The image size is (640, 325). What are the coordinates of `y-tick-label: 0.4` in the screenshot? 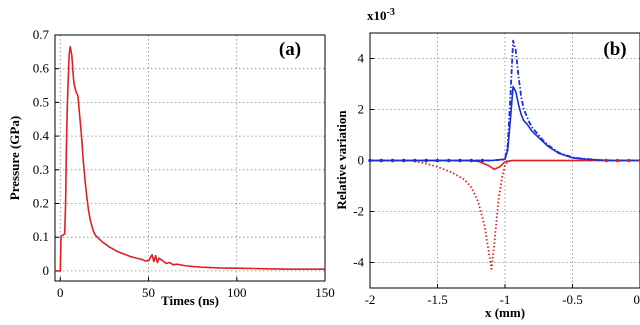 It's located at (41, 135).